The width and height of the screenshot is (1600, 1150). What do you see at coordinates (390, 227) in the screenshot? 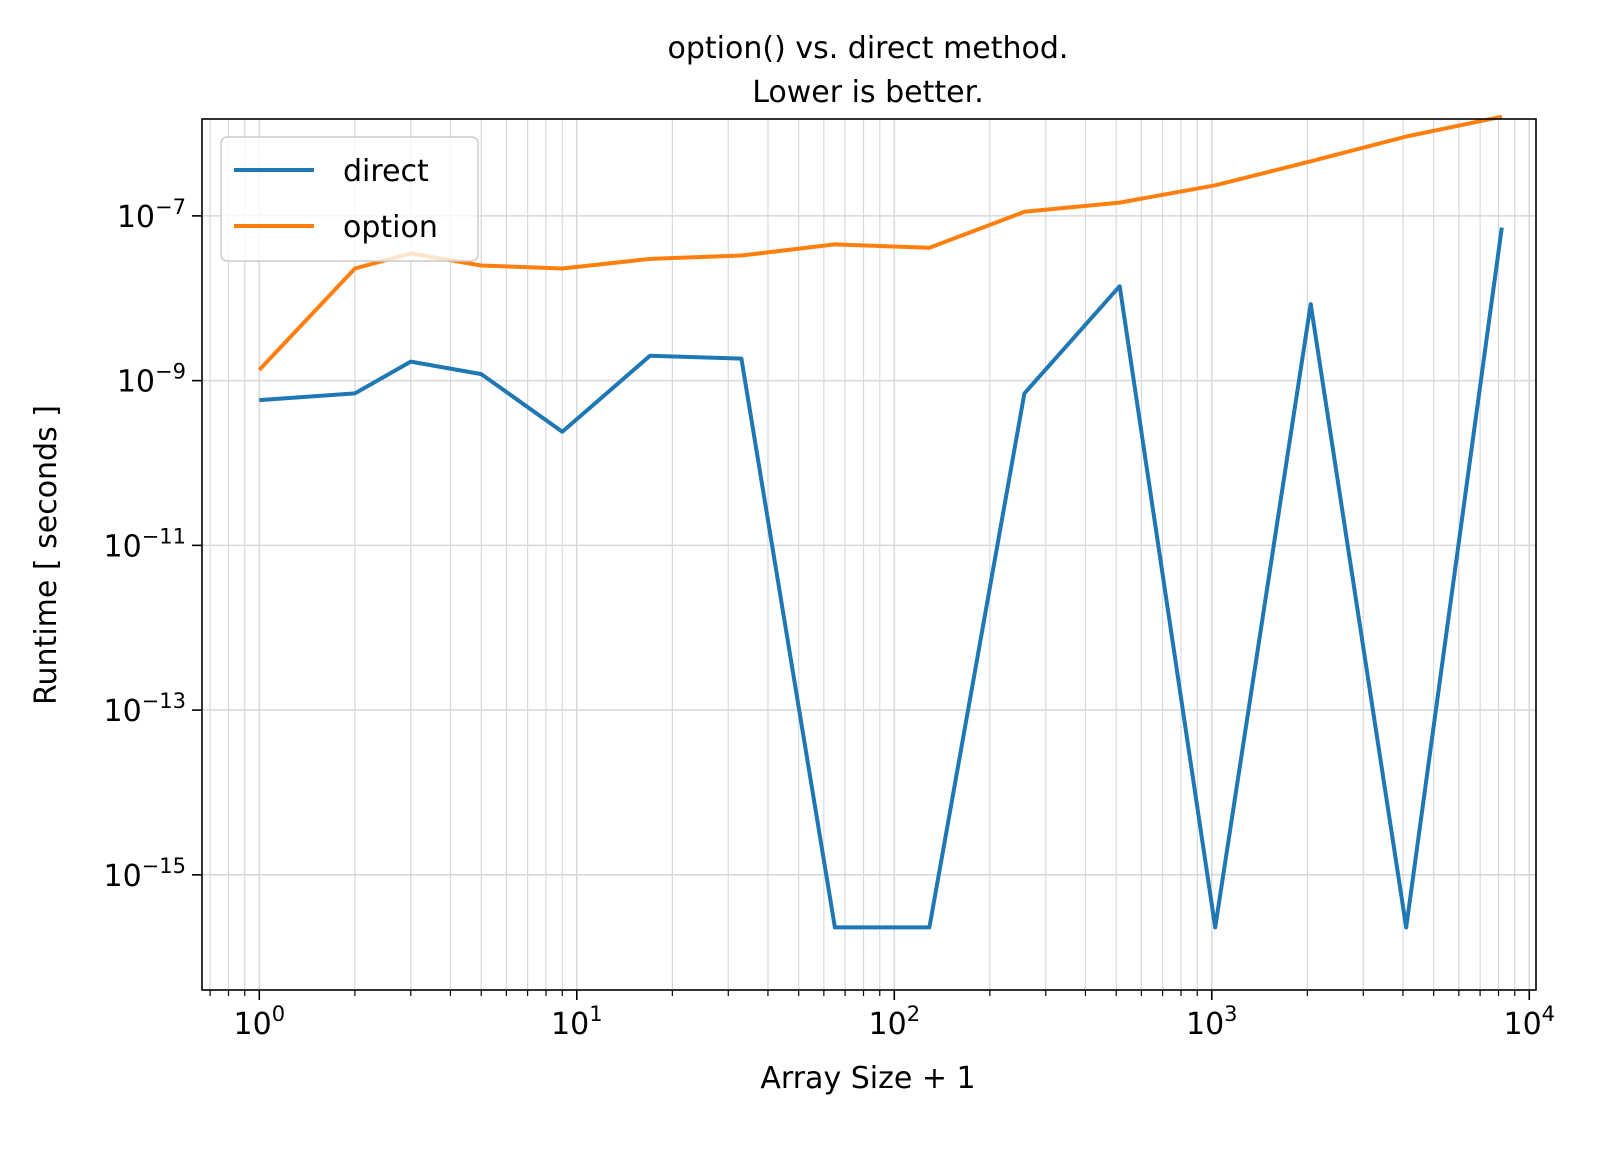
I see `legend-label-option: option` at bounding box center [390, 227].